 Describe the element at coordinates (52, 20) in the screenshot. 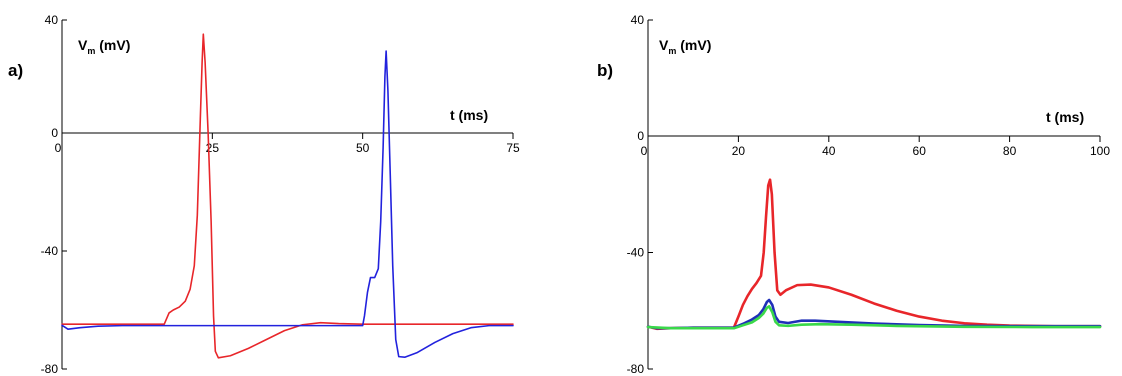

I see `panel-a-y-tick-label: 40` at that location.